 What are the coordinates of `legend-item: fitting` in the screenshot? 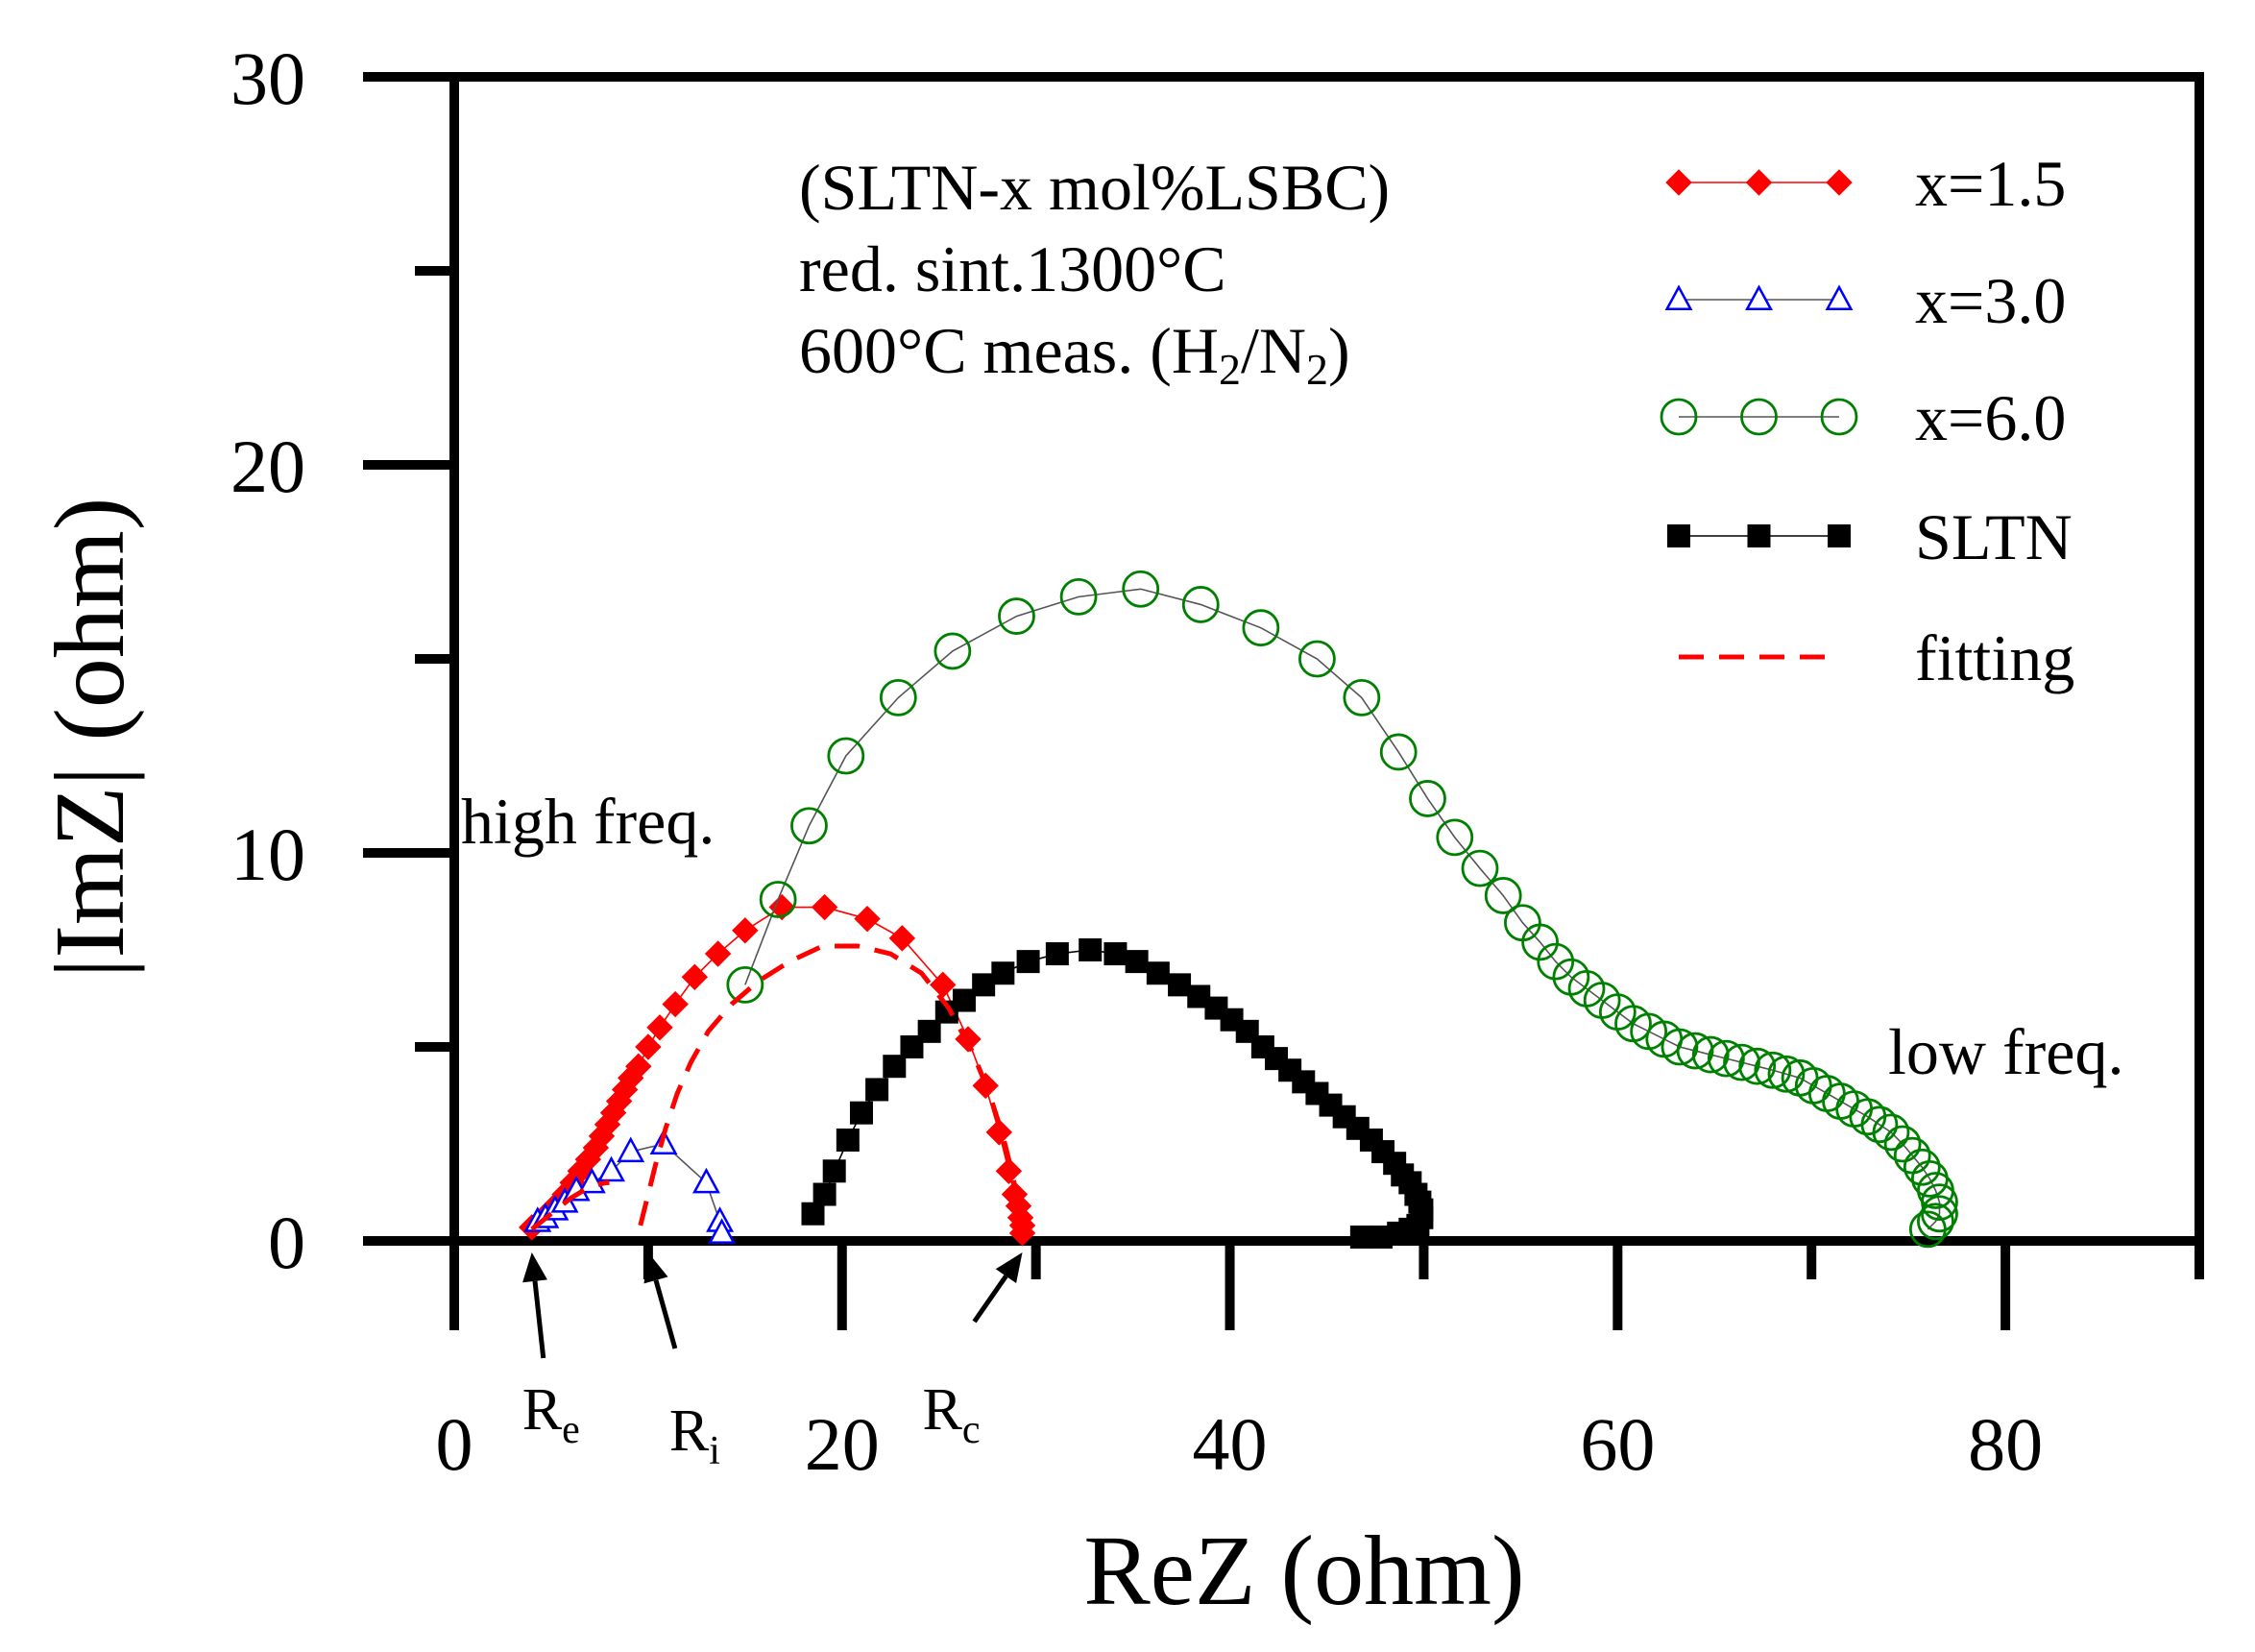 It's located at (1876, 657).